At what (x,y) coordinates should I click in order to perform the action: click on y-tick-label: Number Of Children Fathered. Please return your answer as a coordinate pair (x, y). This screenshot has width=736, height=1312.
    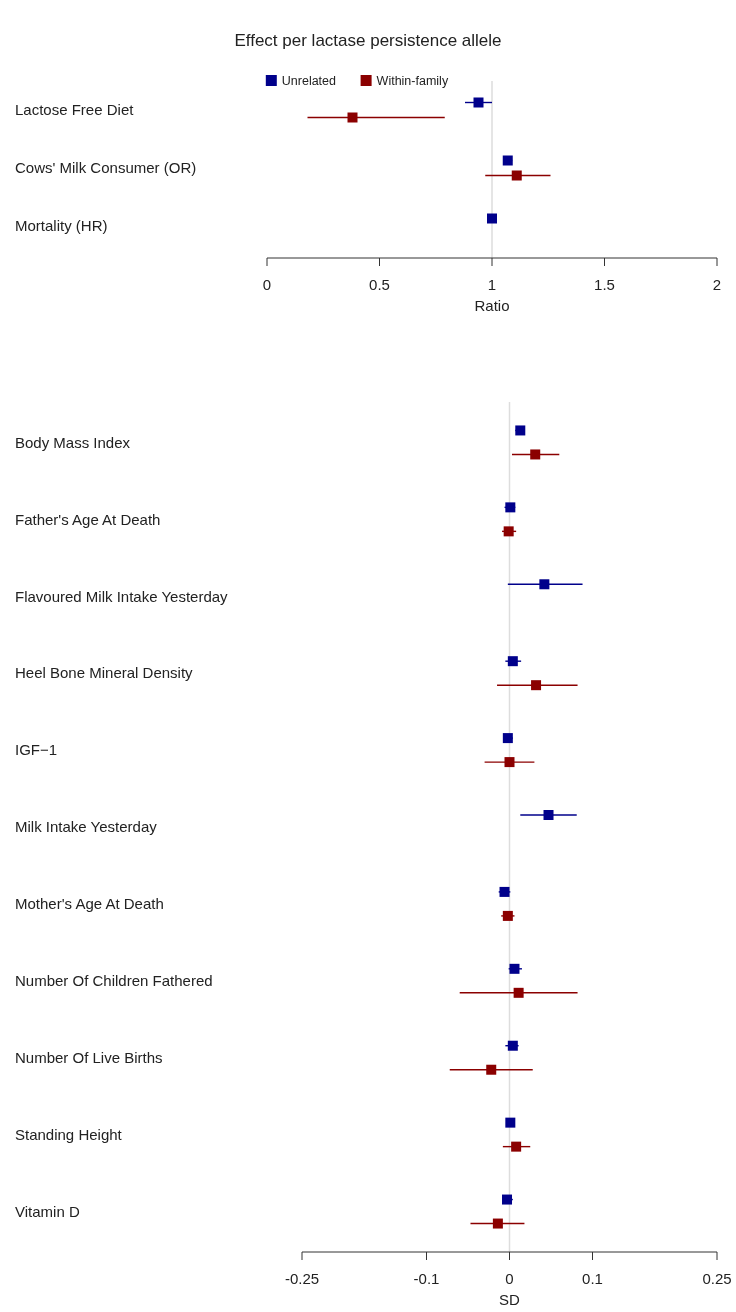
    Looking at the image, I should click on (114, 981).